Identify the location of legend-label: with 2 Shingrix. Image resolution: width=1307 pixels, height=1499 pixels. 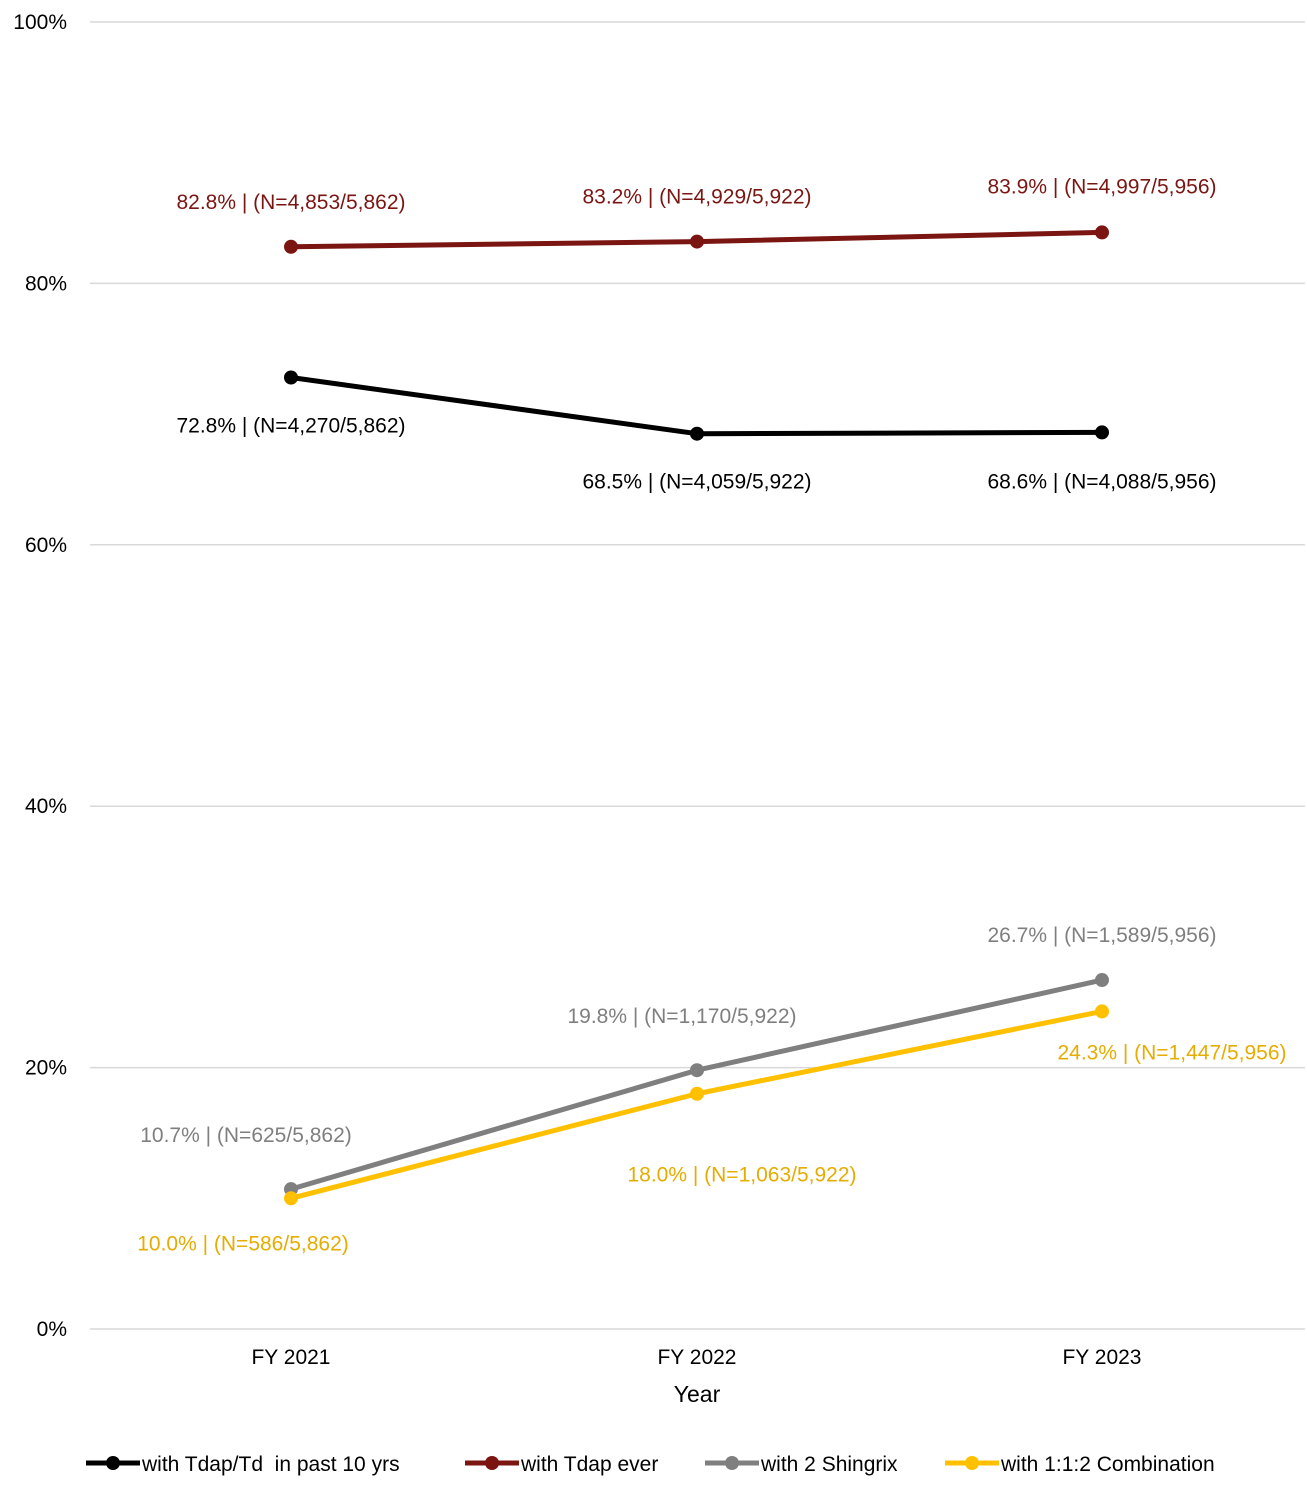
(829, 1464).